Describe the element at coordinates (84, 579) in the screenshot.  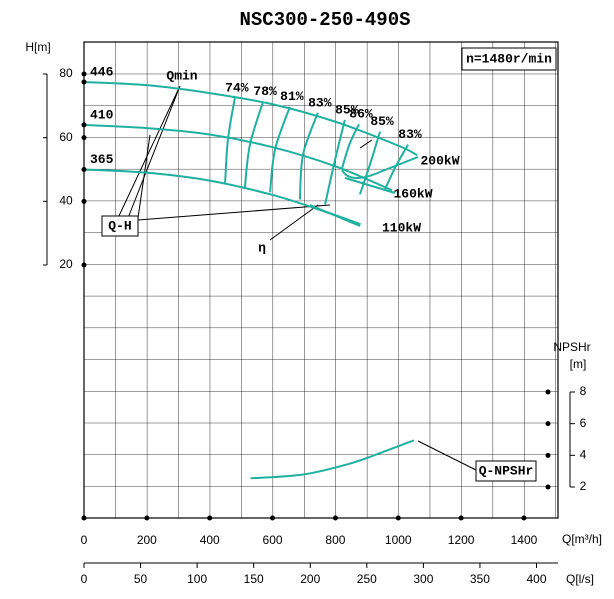
I see `x2-tick-label: 0` at that location.